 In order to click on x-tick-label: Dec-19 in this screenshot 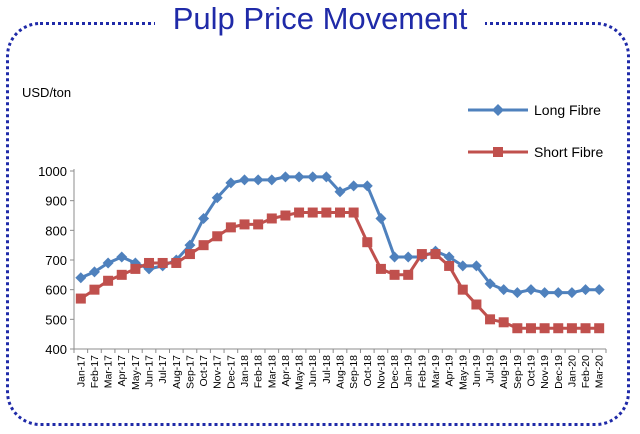, I will do `click(559, 372)`.